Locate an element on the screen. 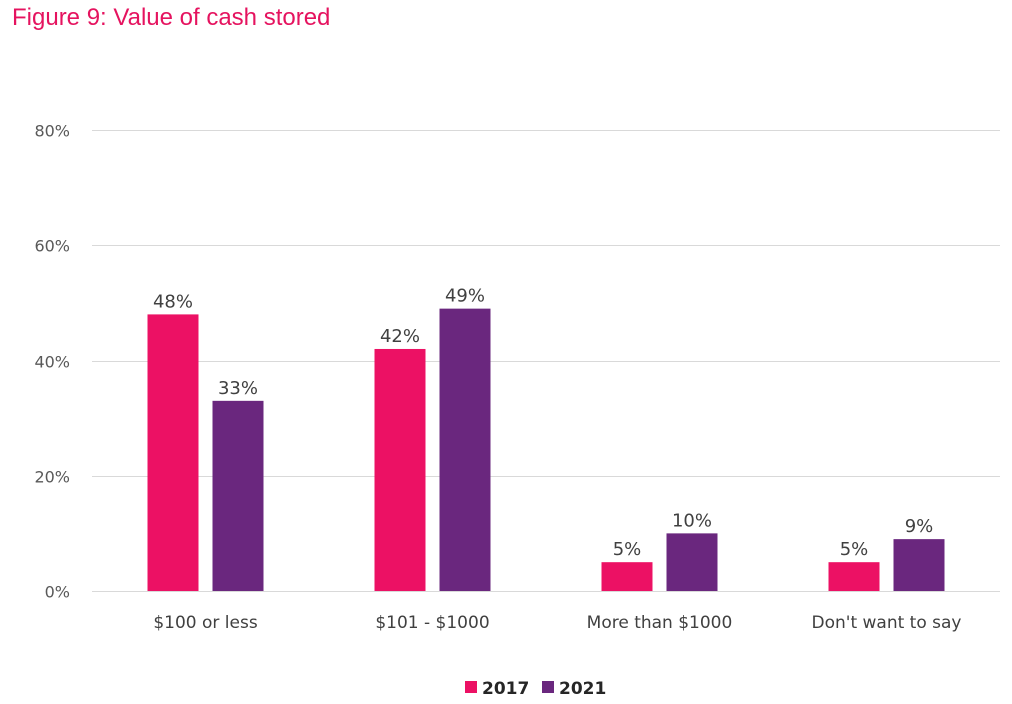  x-category-label: $100 or less is located at coordinates (205, 623).